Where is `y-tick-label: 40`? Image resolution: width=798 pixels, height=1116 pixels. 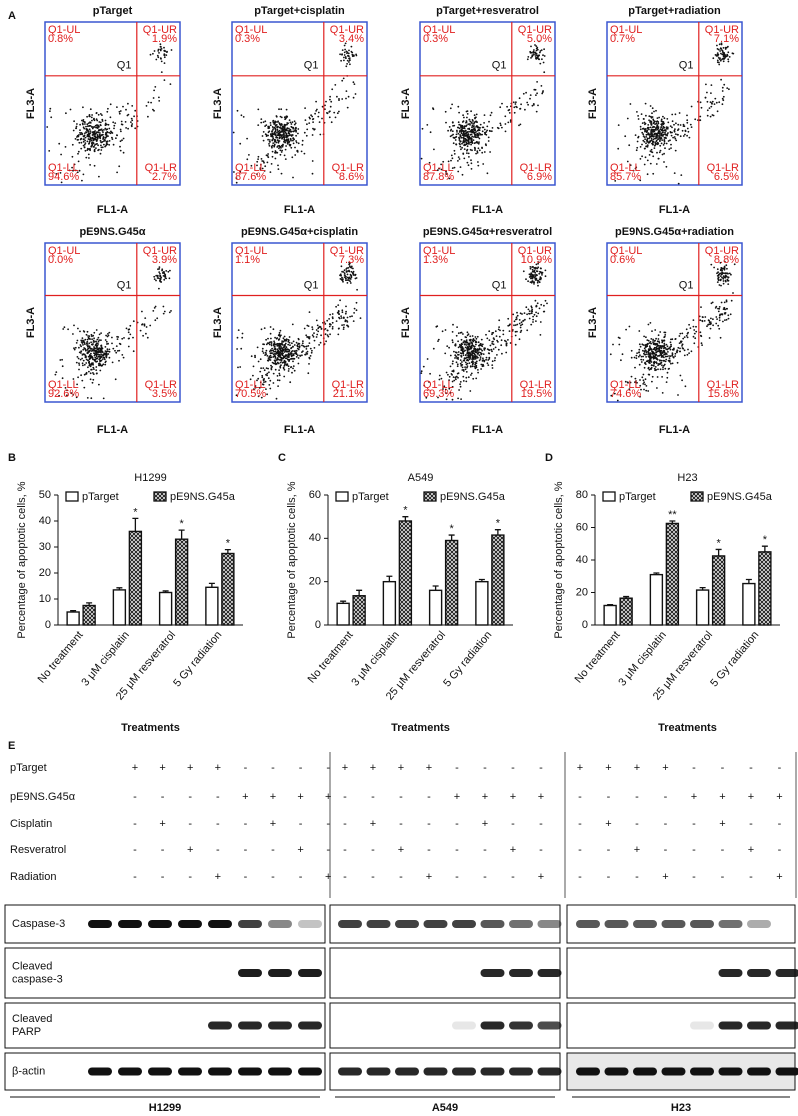 y-tick-label: 40 is located at coordinates (315, 538).